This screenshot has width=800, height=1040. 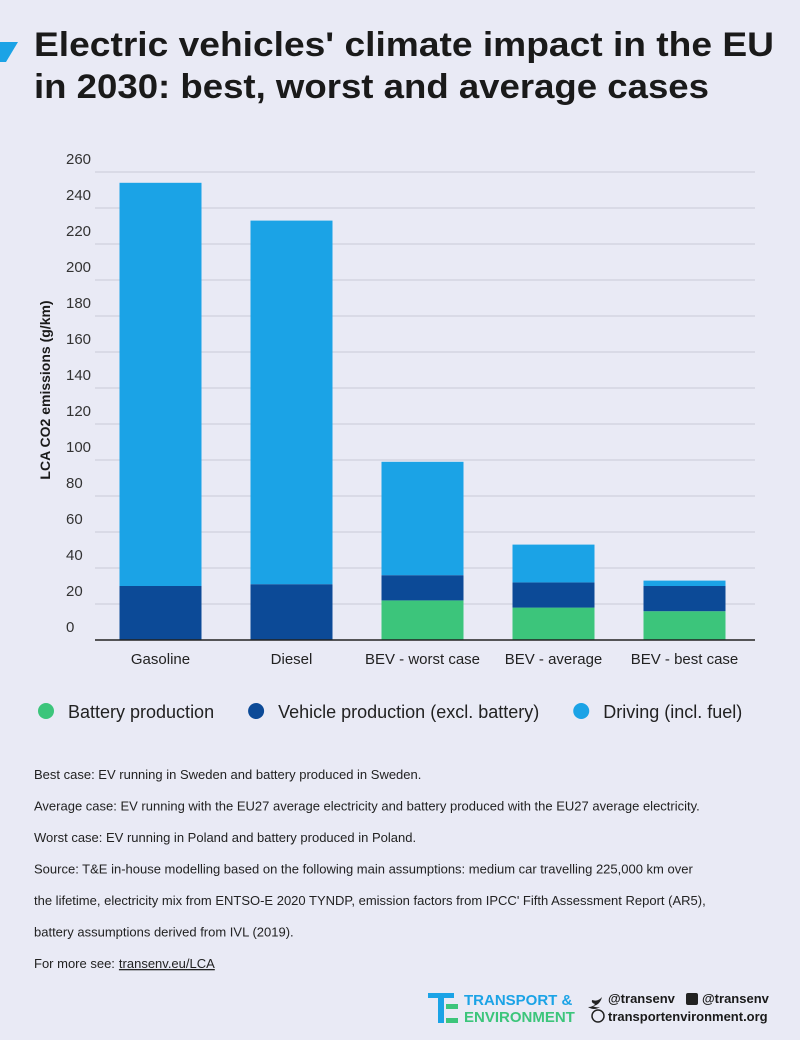 What do you see at coordinates (78, 411) in the screenshot?
I see `y-tick-label: 120` at bounding box center [78, 411].